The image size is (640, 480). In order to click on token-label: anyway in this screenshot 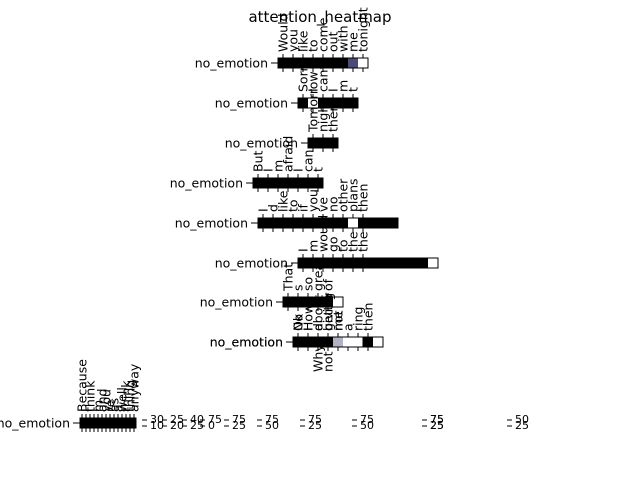, I will do `click(134, 387)`.